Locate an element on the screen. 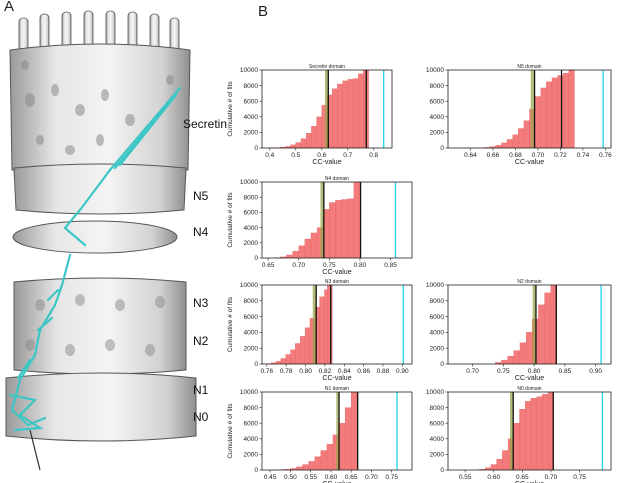 The image size is (617, 483). n3-n2-holes is located at coordinates (95, 325).